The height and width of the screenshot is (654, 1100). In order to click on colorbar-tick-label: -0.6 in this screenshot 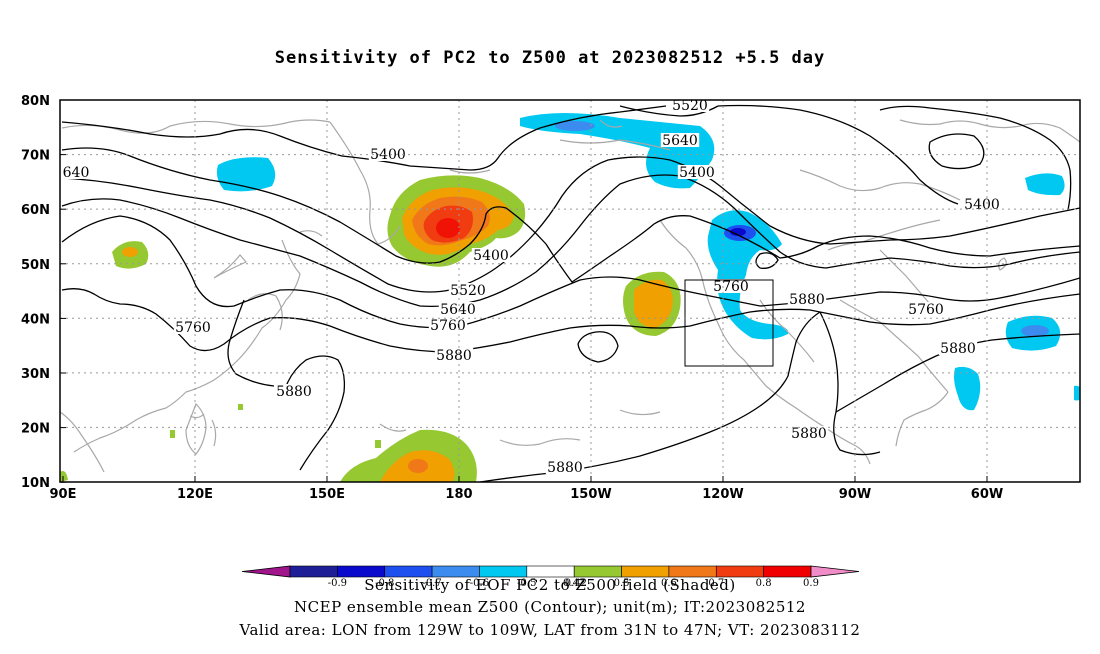, I will do `click(479, 583)`.